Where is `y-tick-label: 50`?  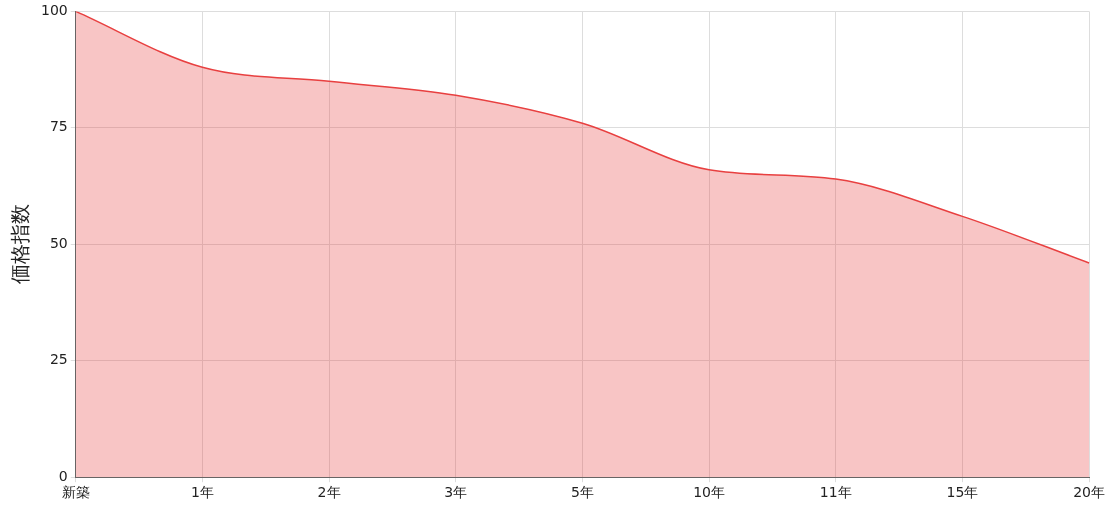 y-tick-label: 50 is located at coordinates (58, 242).